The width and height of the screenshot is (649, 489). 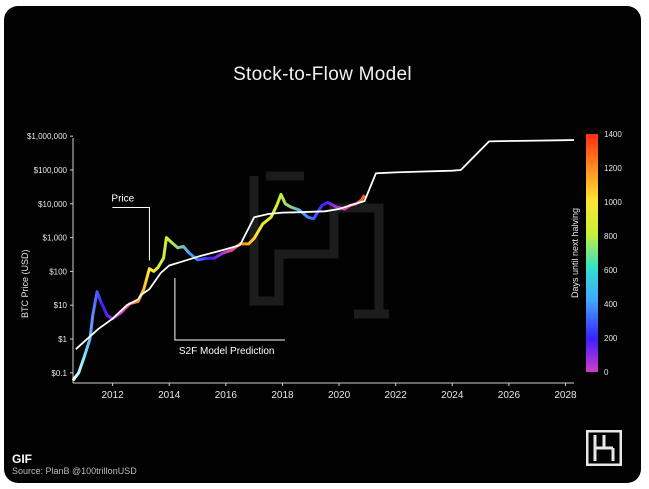 What do you see at coordinates (282, 395) in the screenshot?
I see `x-tick-label: 2018` at bounding box center [282, 395].